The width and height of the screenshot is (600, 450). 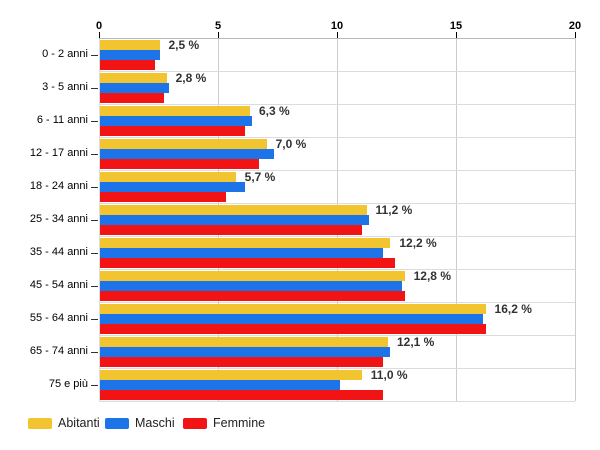 I want to click on legend-item-maschi: Maschi, so click(x=140, y=423).